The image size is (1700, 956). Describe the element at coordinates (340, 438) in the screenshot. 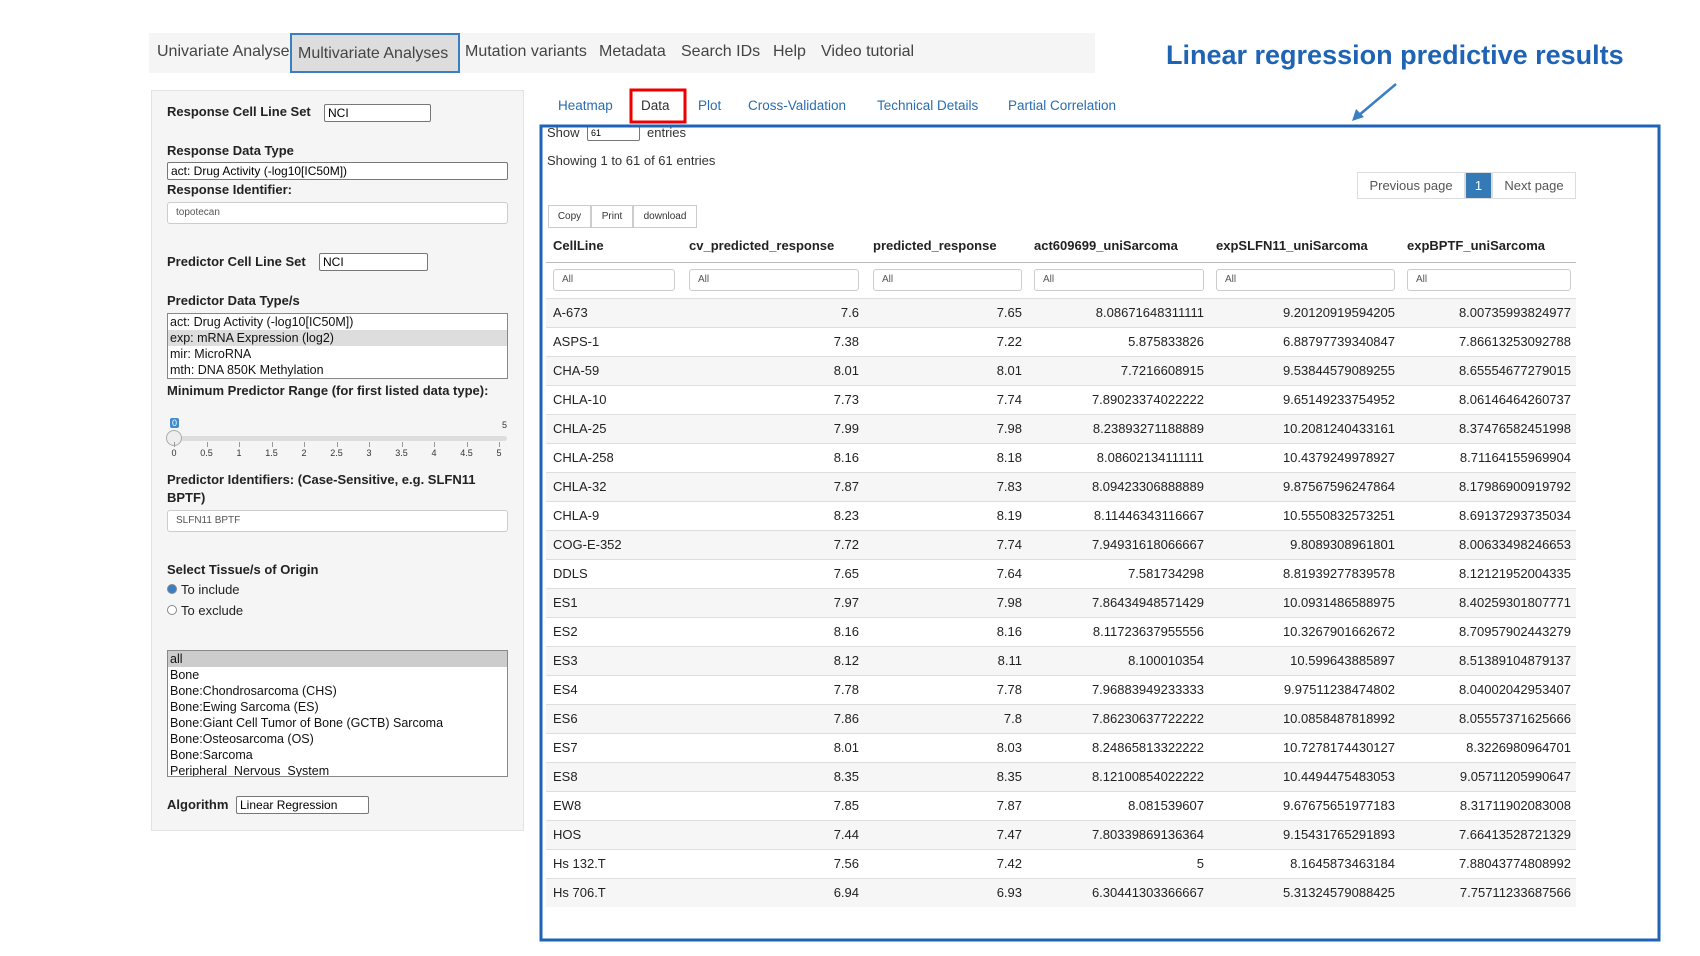

I see `slider-track` at that location.